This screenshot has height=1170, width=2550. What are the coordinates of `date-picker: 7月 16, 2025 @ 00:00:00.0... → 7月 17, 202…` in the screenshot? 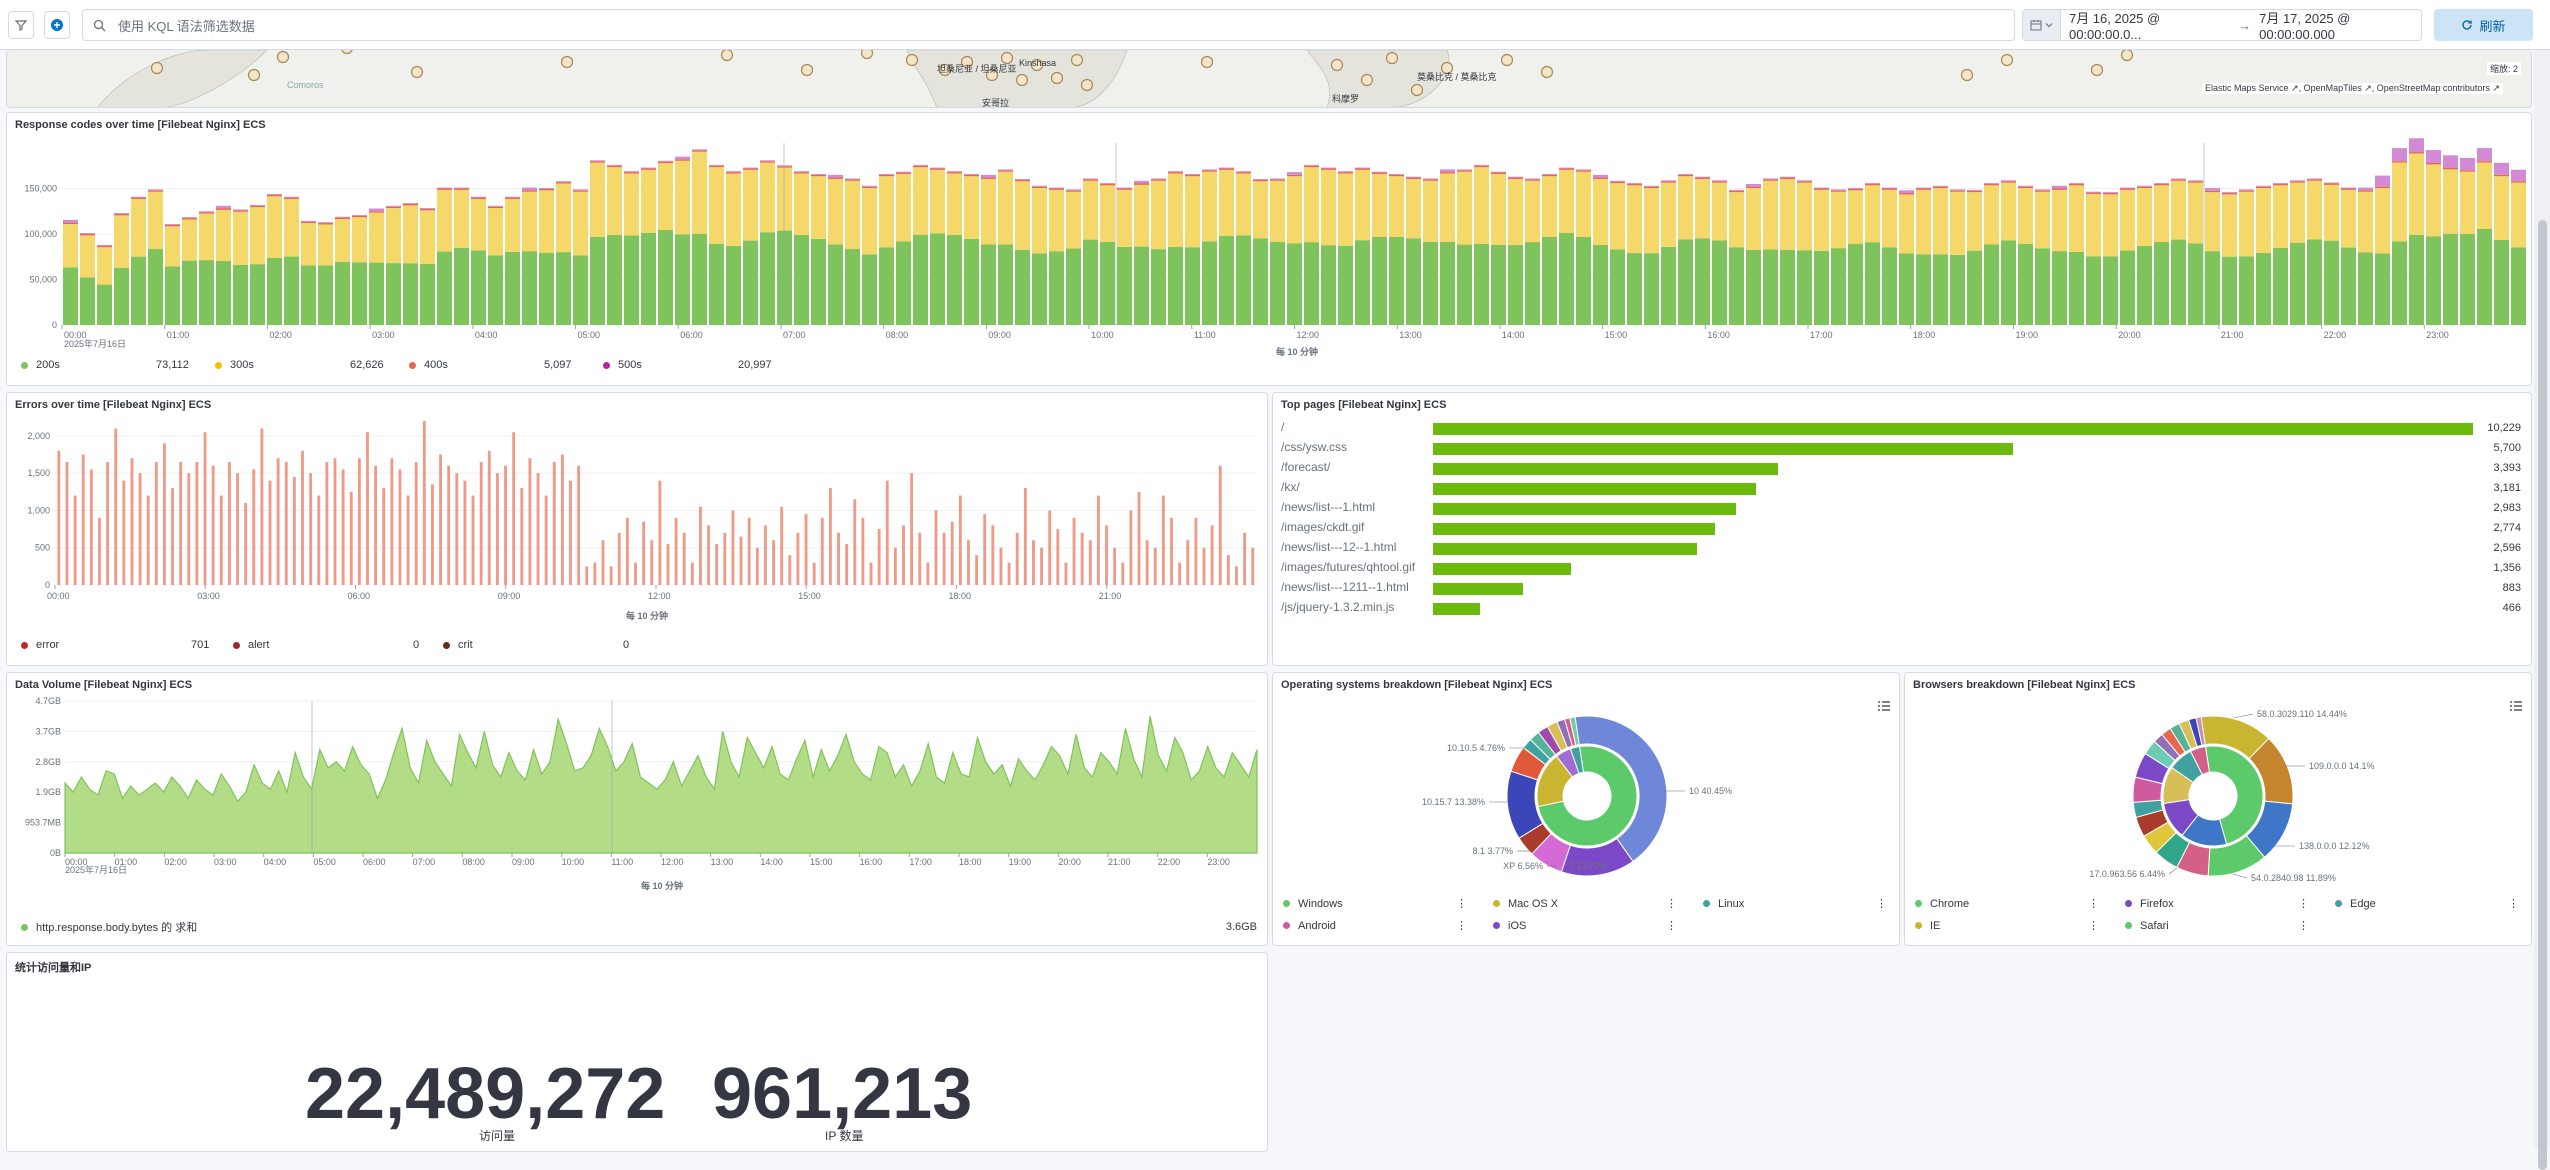 It's located at (2222, 25).